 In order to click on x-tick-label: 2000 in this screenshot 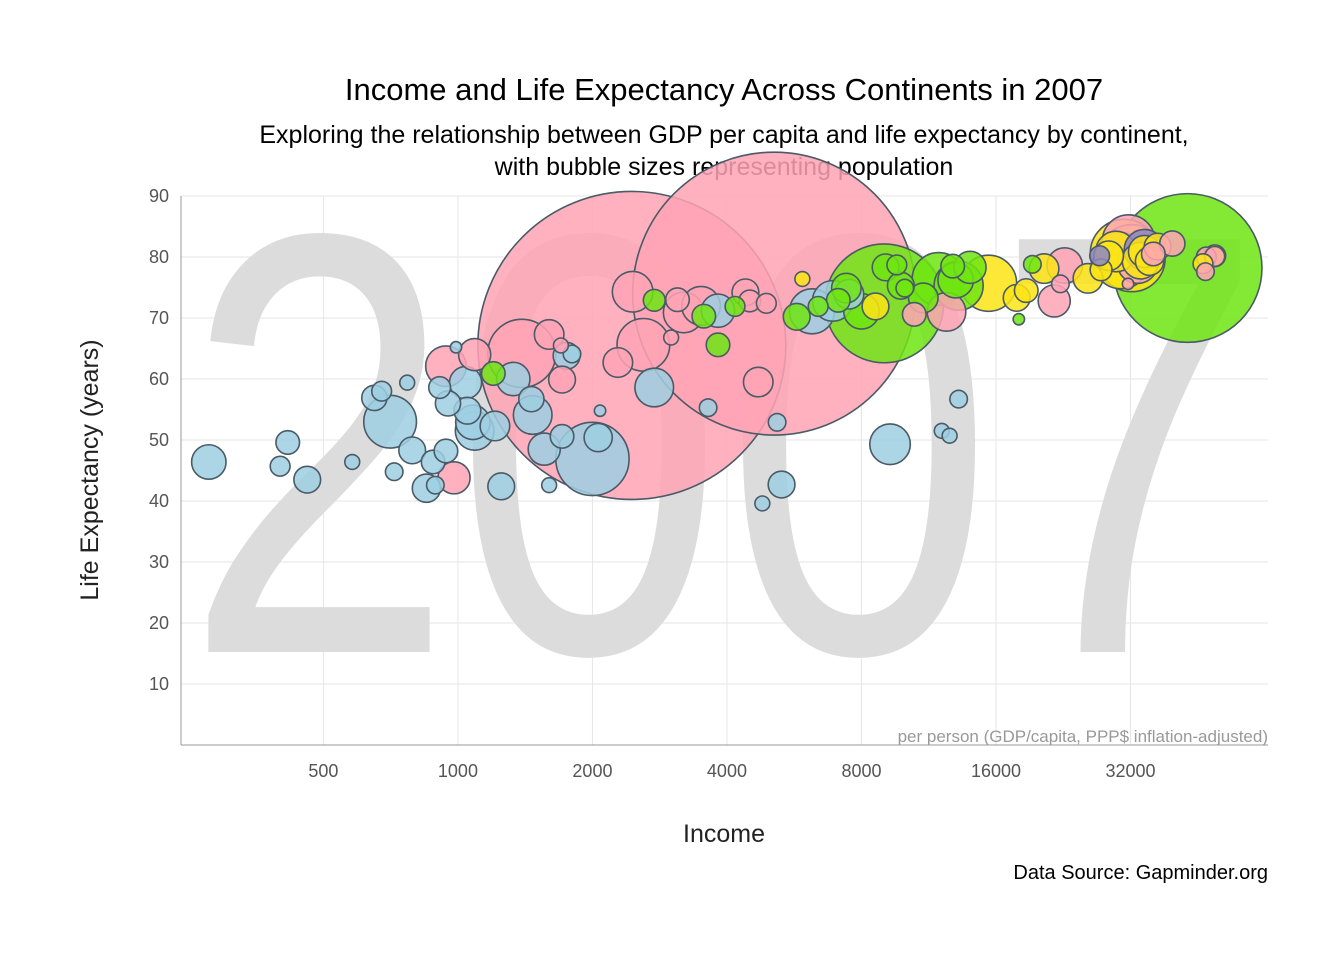, I will do `click(592, 771)`.